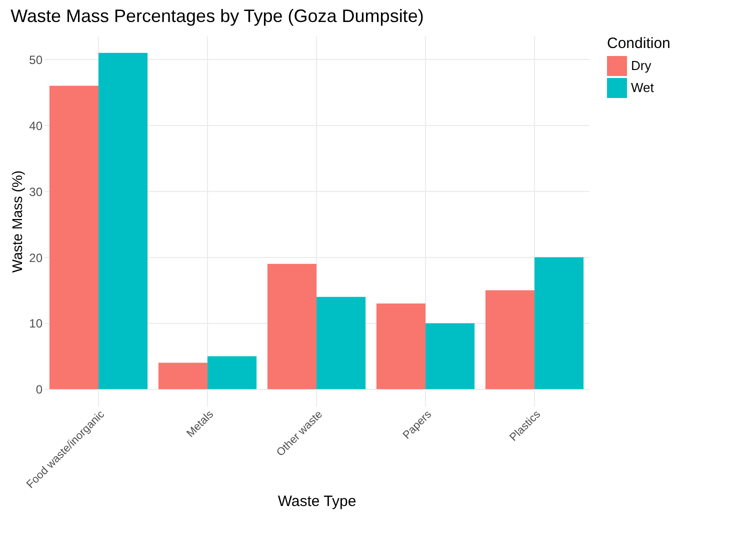 Image resolution: width=732 pixels, height=545 pixels. Describe the element at coordinates (39, 389) in the screenshot. I see `y-tick-label: 0` at that location.